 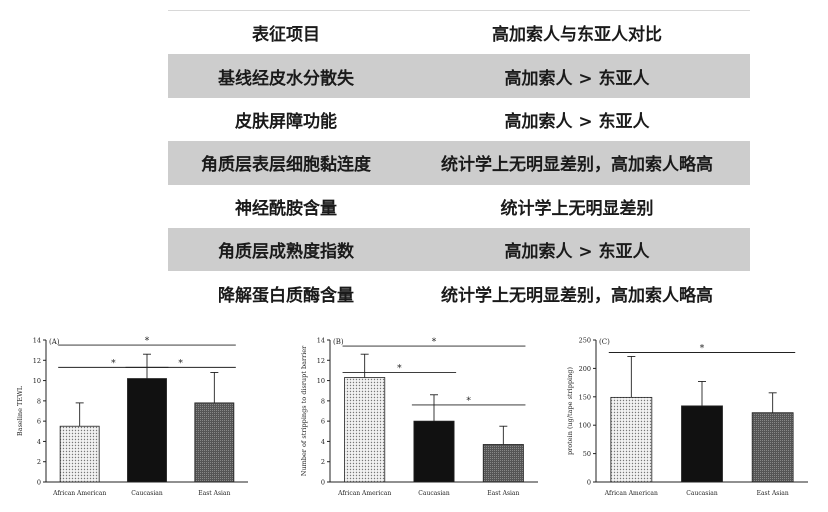 What do you see at coordinates (286, 208) in the screenshot?
I see `row-feature: 神经酰胺含量` at bounding box center [286, 208].